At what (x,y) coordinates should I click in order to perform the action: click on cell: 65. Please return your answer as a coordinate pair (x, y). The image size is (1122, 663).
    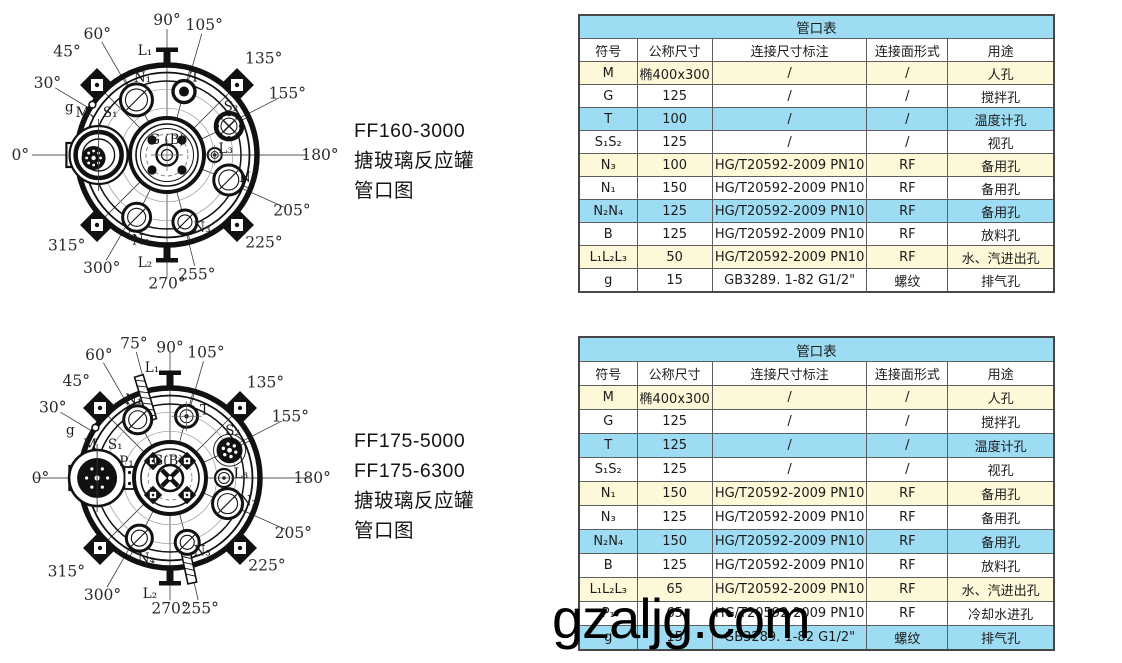
    Looking at the image, I should click on (674, 613).